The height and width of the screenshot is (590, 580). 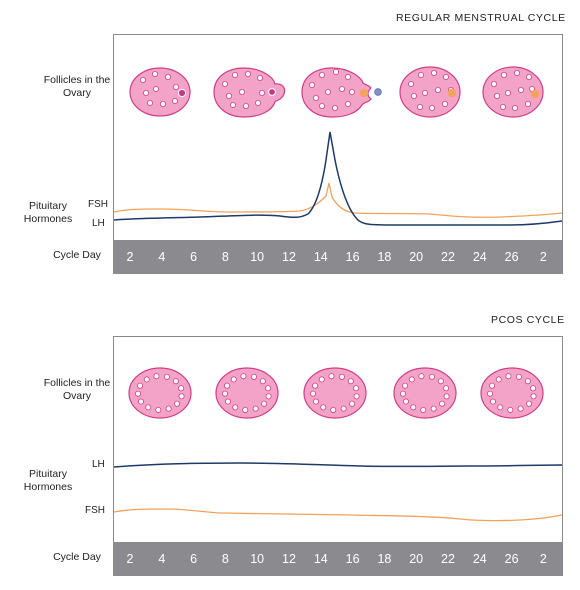 What do you see at coordinates (77, 86) in the screenshot?
I see `regular-follicles-label: Follicles in the Ovary` at bounding box center [77, 86].